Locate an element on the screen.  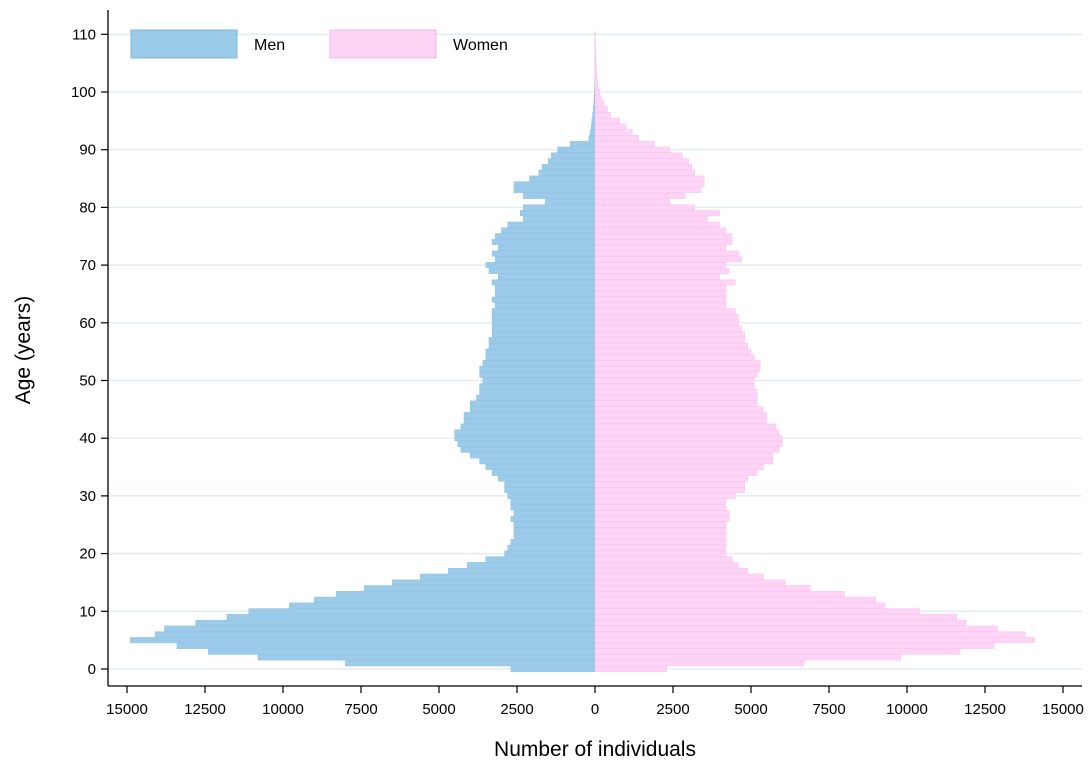
x-tick-label: 10000 is located at coordinates (907, 709).